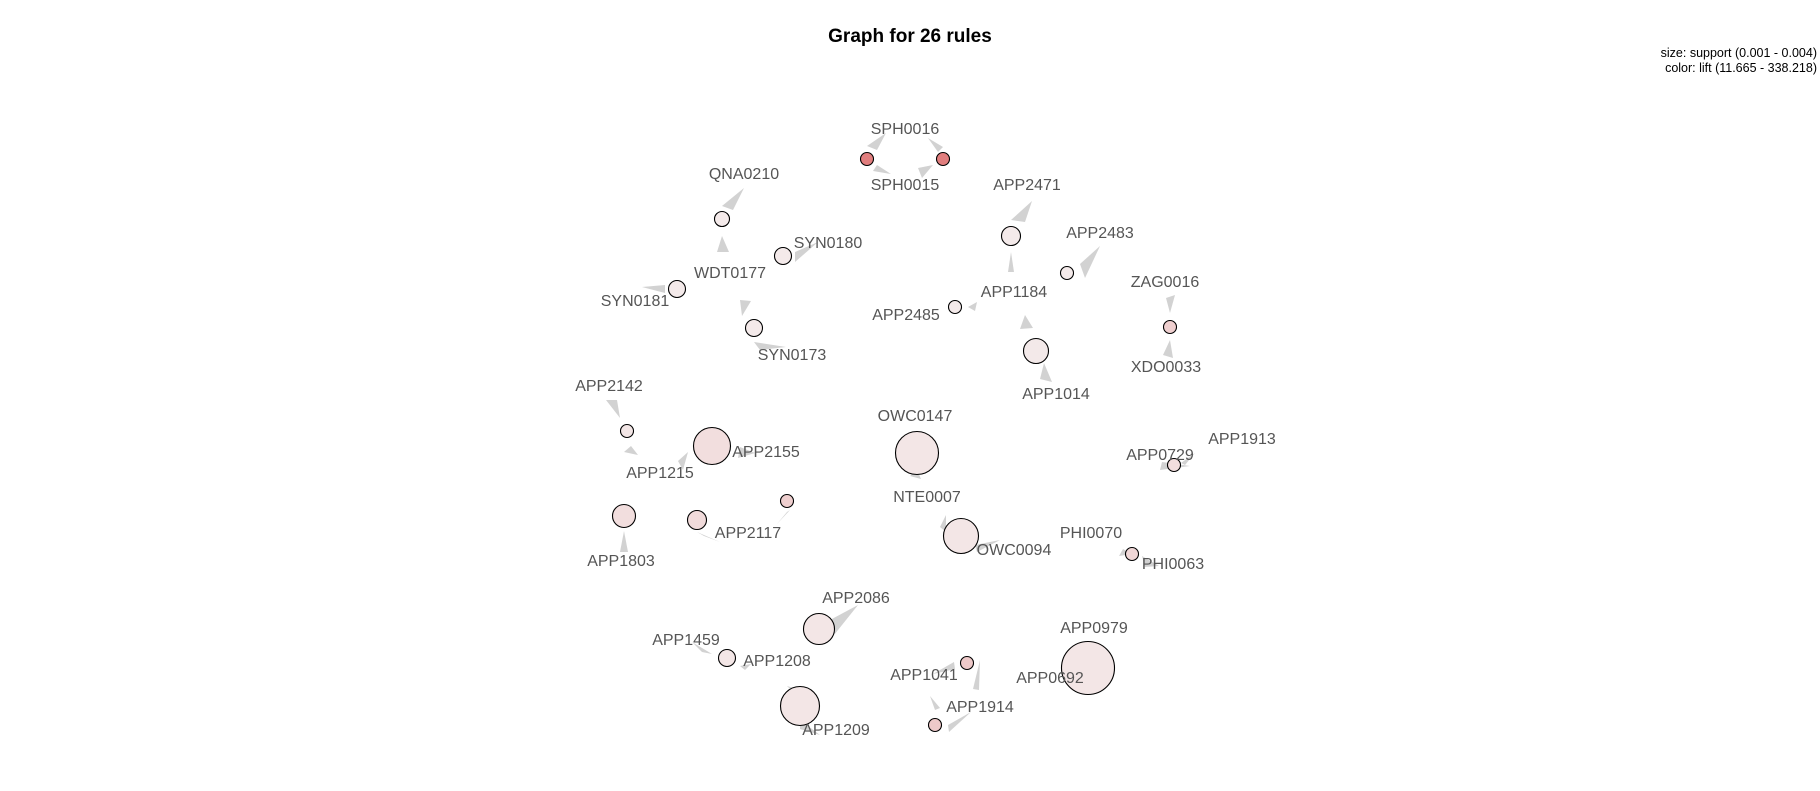 This screenshot has width=1820, height=791. I want to click on legend-color: color: lift (11.665 - 338.218), so click(1741, 68).